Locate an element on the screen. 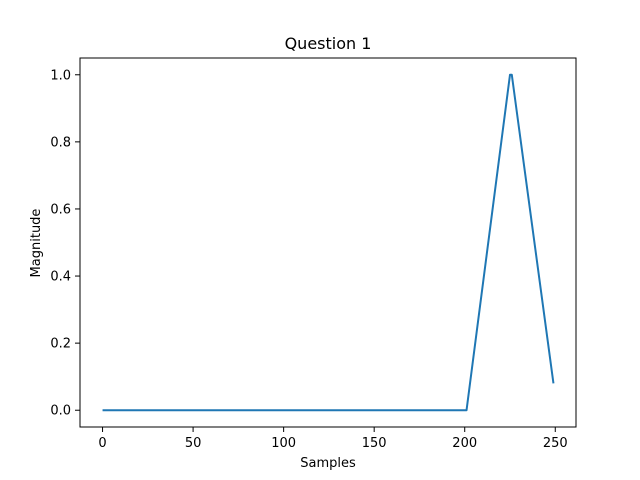 The height and width of the screenshot is (480, 640). y-tick-label: 1.0 is located at coordinates (60, 75).